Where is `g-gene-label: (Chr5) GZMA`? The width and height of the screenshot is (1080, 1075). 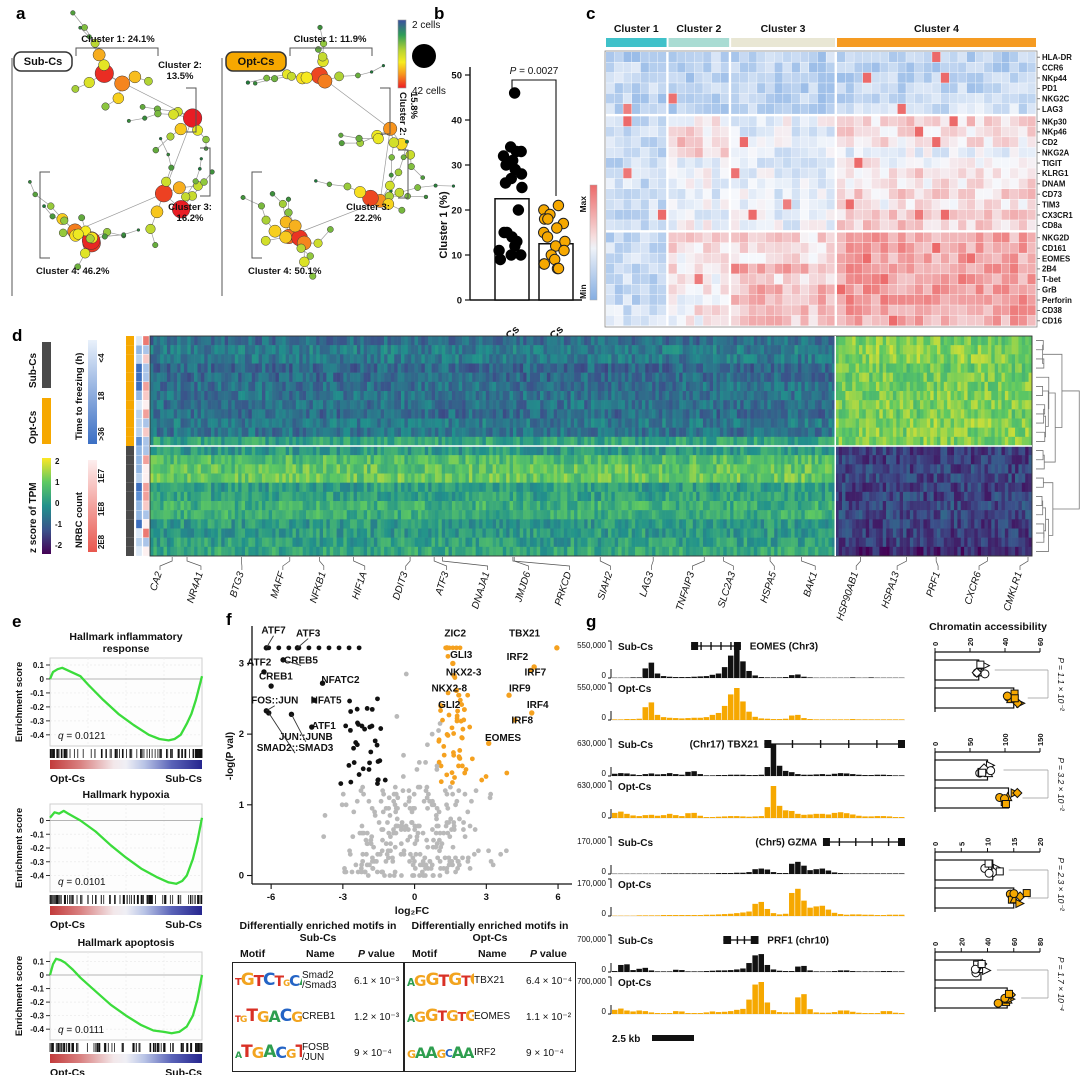
g-gene-label: (Chr5) GZMA is located at coordinates (786, 843).